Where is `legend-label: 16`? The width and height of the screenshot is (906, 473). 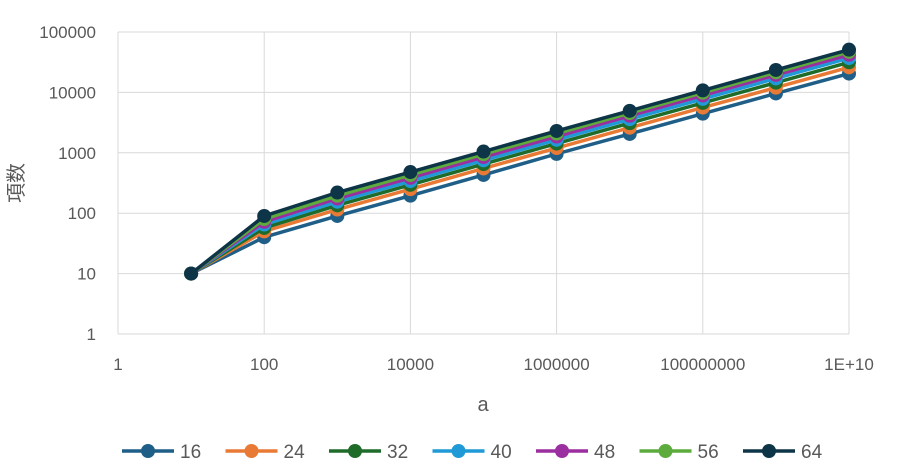 legend-label: 16 is located at coordinates (190, 452).